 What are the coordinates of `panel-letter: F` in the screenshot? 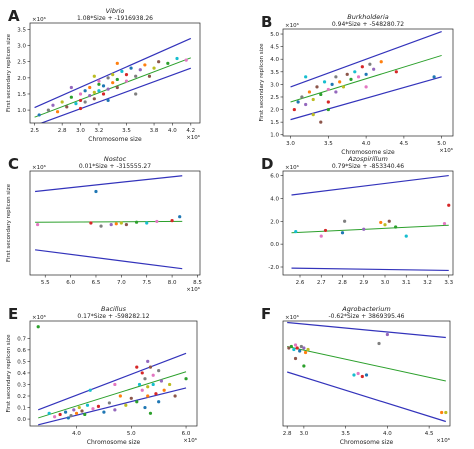 It's located at (266, 314).